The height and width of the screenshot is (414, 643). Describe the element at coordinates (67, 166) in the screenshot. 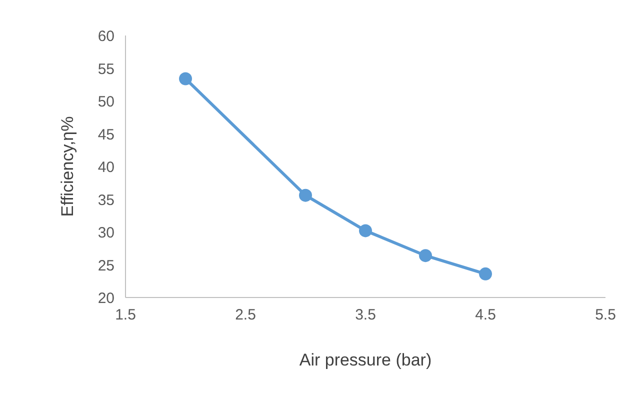

I see `y-axis-title: Efficiency,η%` at that location.